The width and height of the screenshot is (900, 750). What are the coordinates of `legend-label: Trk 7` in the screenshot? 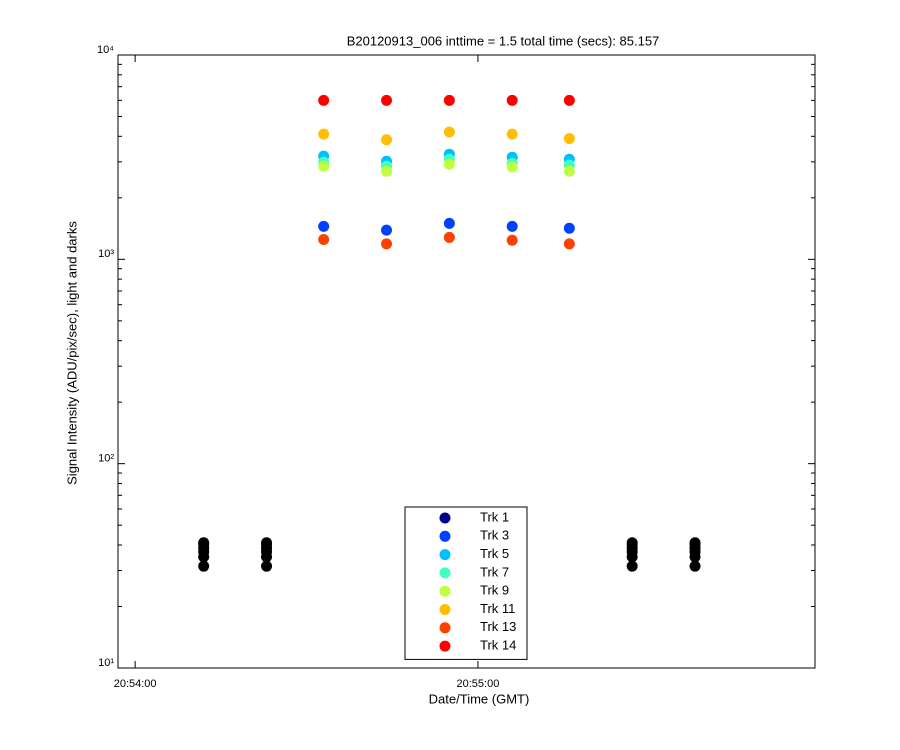 It's located at (494, 571).